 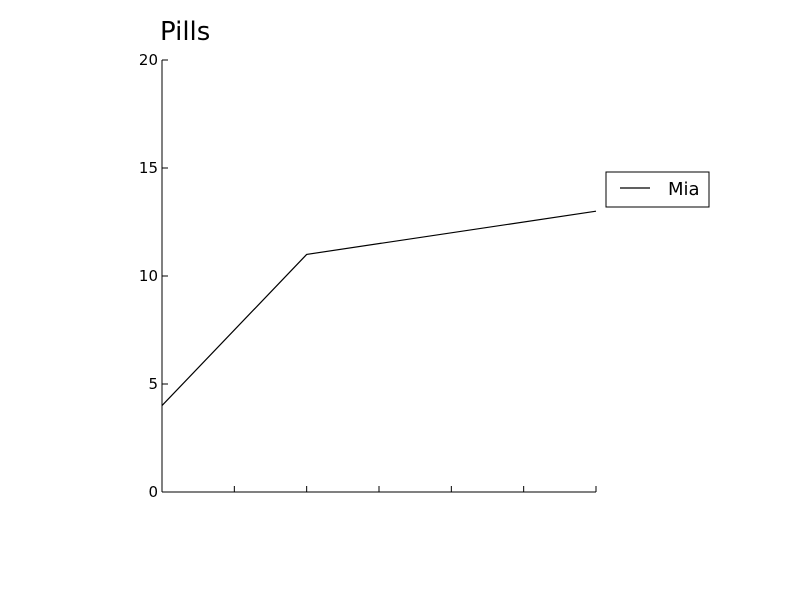 I want to click on y-tick-label: 20, so click(x=148, y=60).